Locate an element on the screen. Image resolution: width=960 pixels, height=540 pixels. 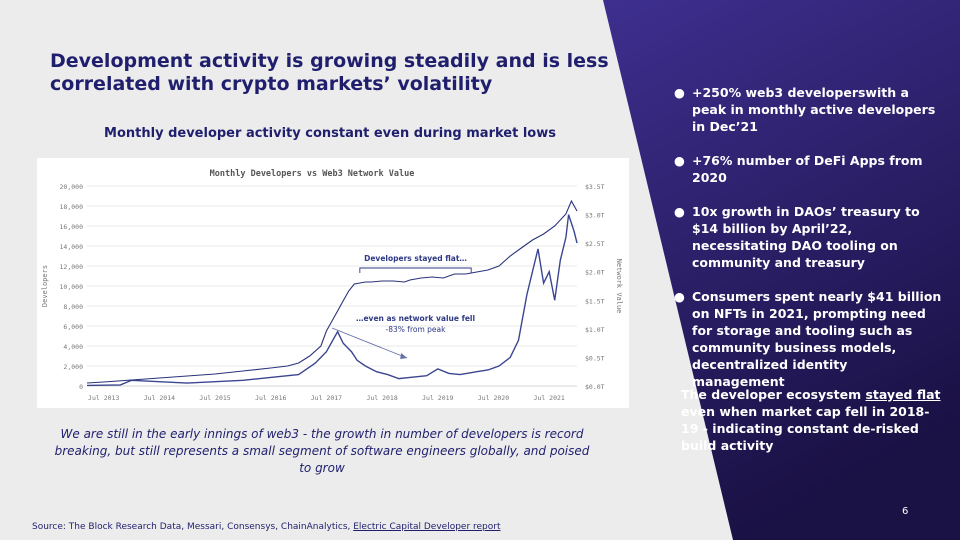
y2-tick-label: $2.0T is located at coordinates (595, 273).